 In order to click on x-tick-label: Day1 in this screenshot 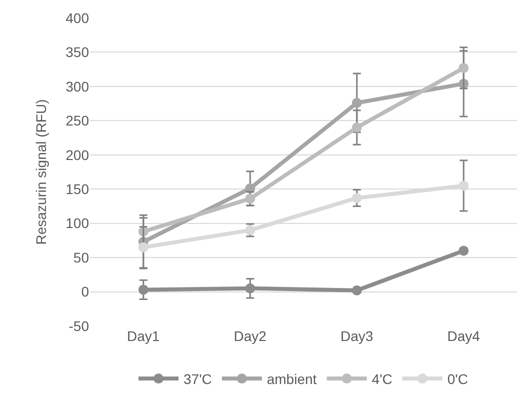, I will do `click(143, 336)`.